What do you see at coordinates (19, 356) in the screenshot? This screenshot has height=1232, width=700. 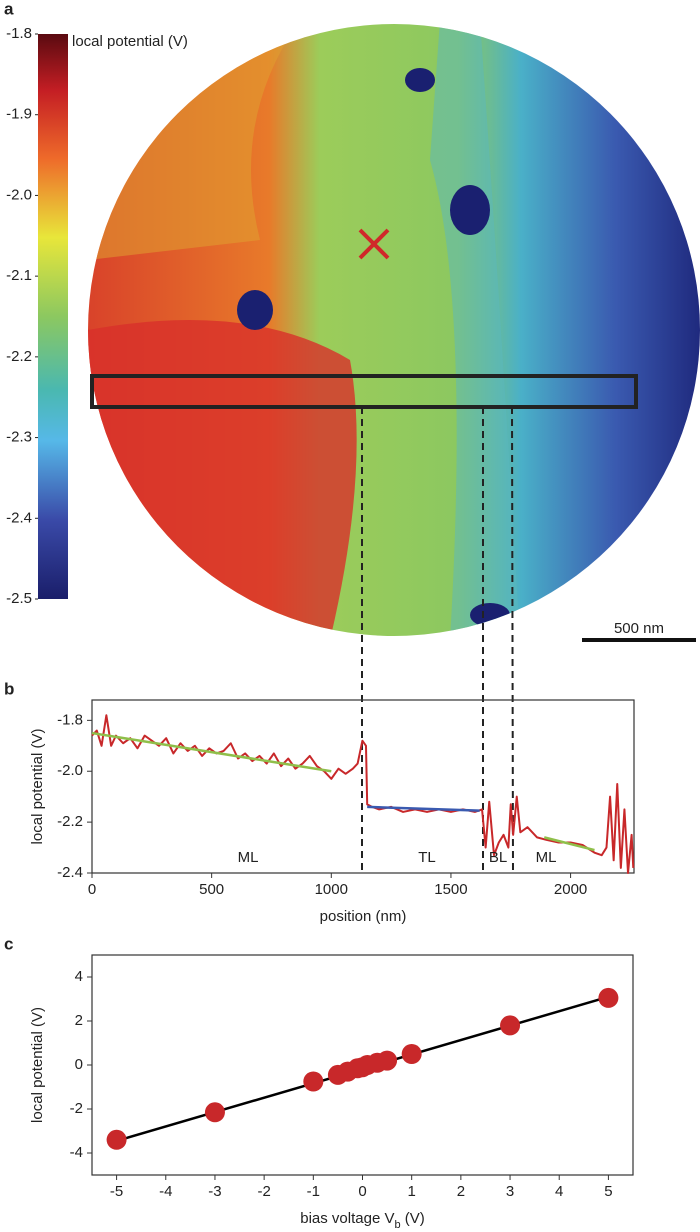 I see `colorbar-tick-label: -2.2` at bounding box center [19, 356].